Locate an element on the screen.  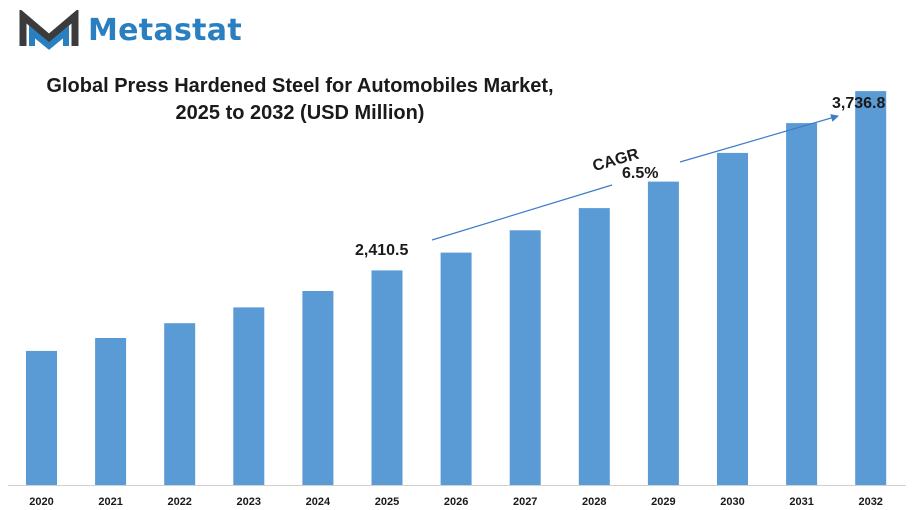
bar-2027 is located at coordinates (525, 357).